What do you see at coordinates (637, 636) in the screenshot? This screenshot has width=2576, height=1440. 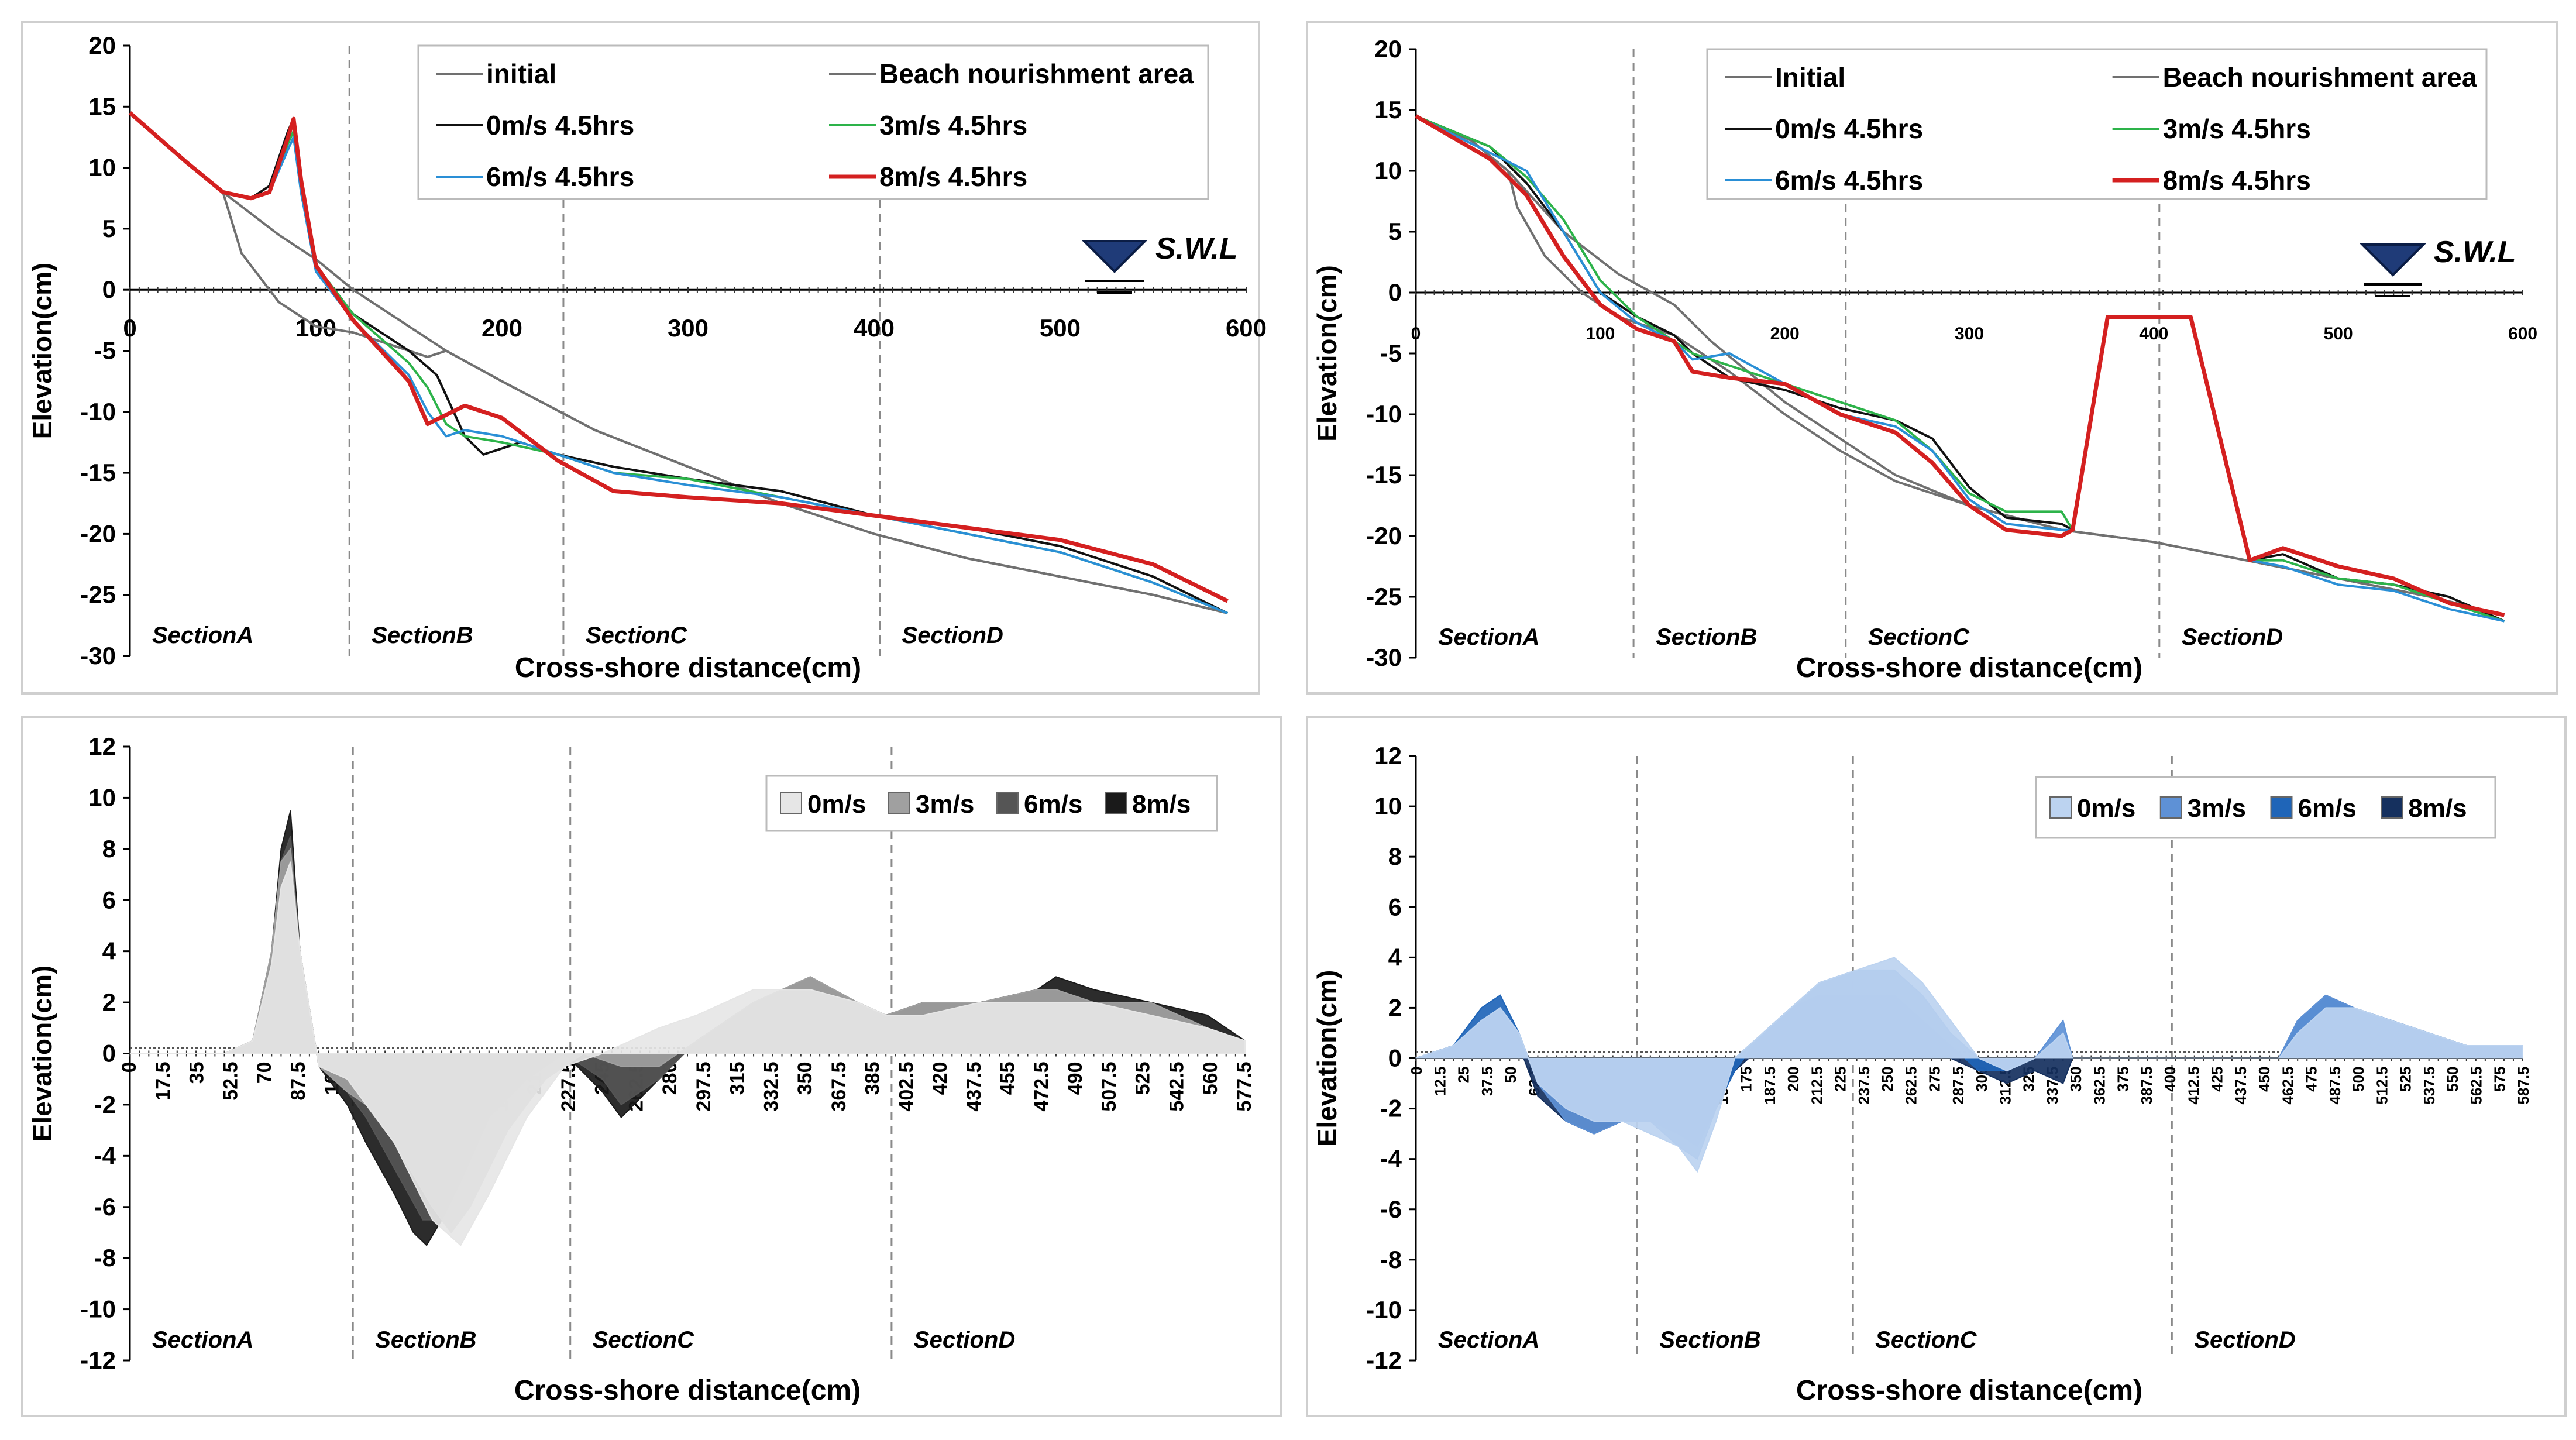 I see `section-label: SectionC` at bounding box center [637, 636].